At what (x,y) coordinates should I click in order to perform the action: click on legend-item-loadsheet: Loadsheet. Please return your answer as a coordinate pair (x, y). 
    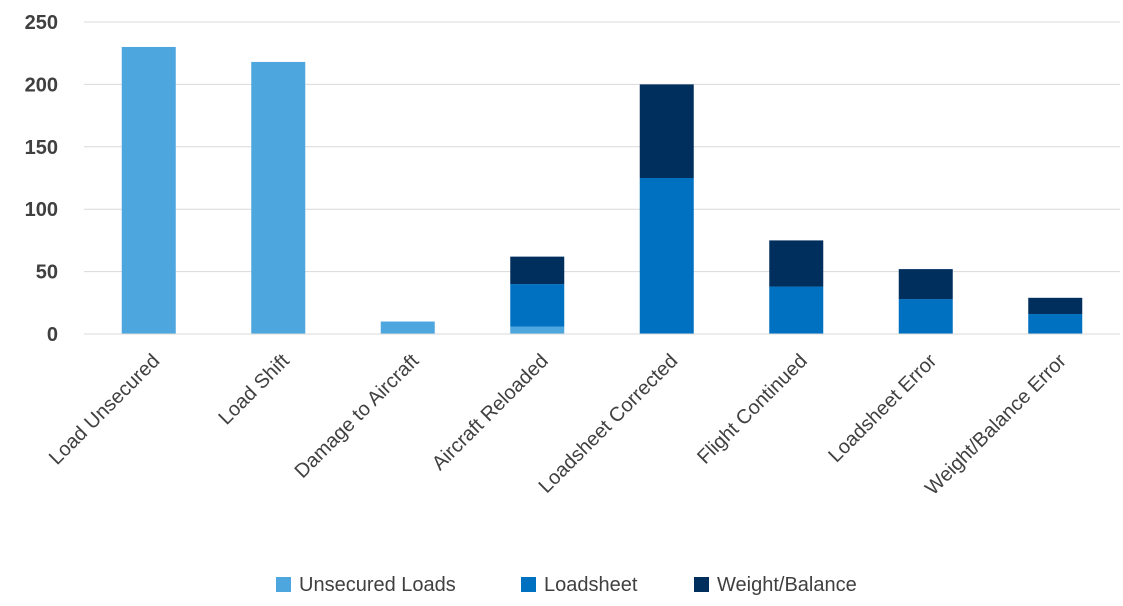
    Looking at the image, I should click on (579, 585).